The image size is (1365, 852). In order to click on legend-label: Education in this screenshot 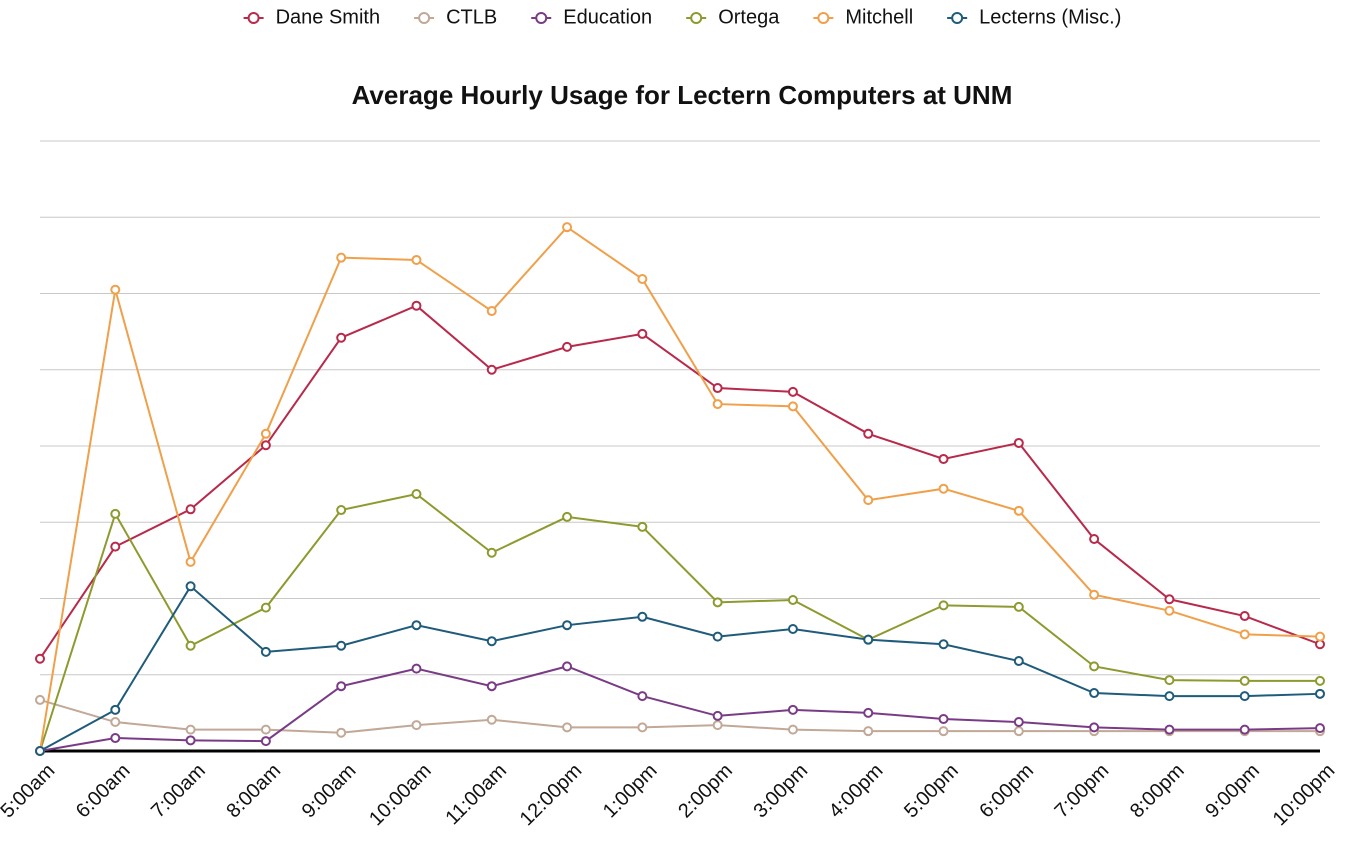, I will do `click(607, 17)`.